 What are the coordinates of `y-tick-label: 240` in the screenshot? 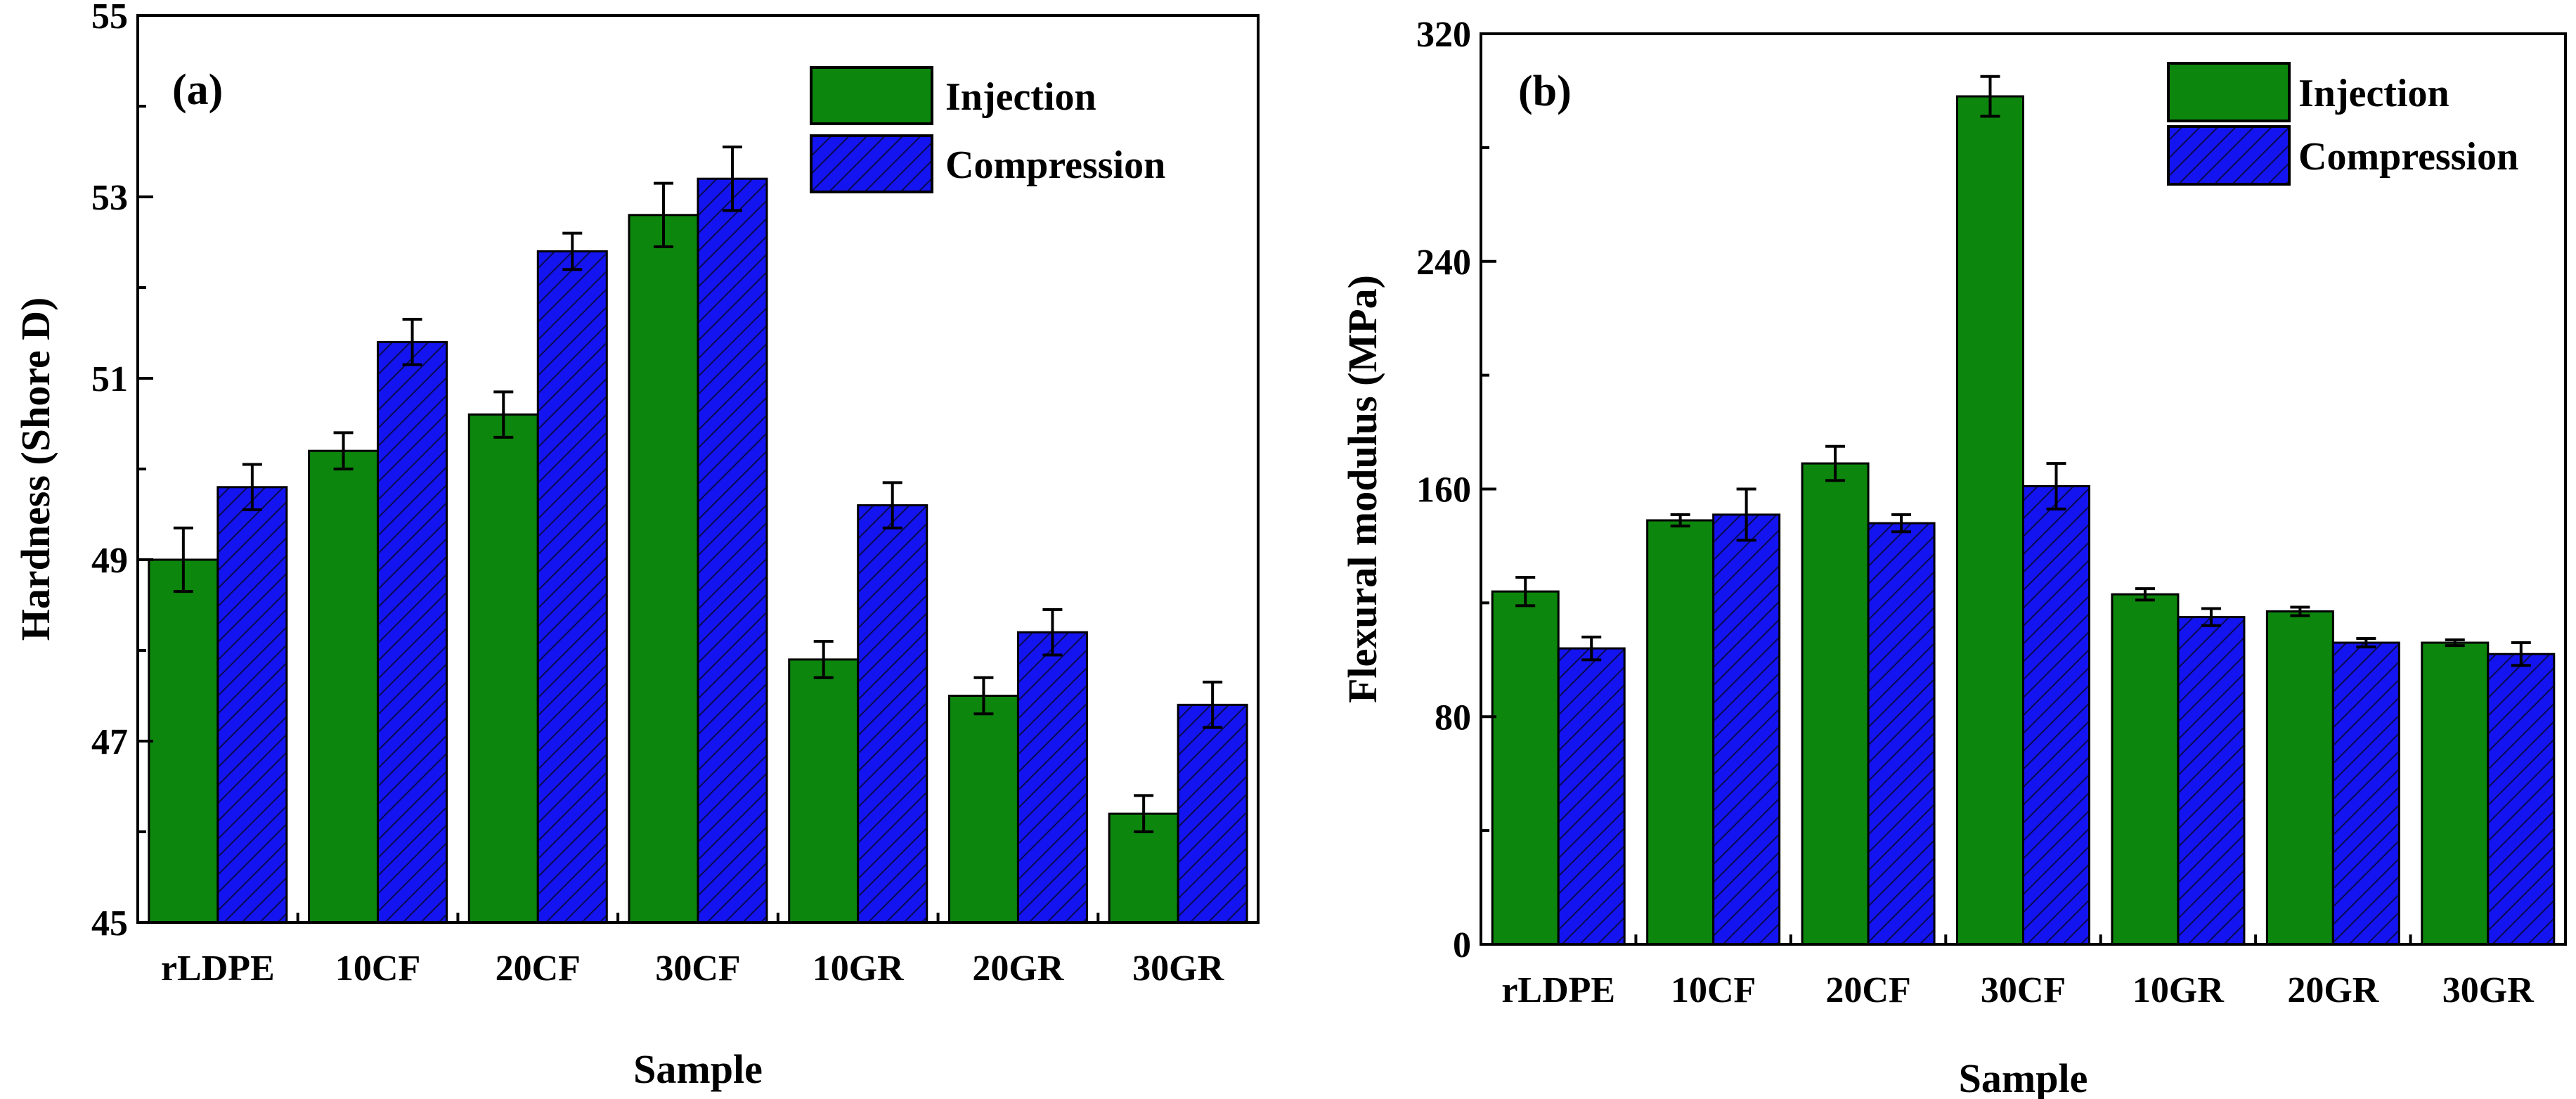 It's located at (1444, 263).